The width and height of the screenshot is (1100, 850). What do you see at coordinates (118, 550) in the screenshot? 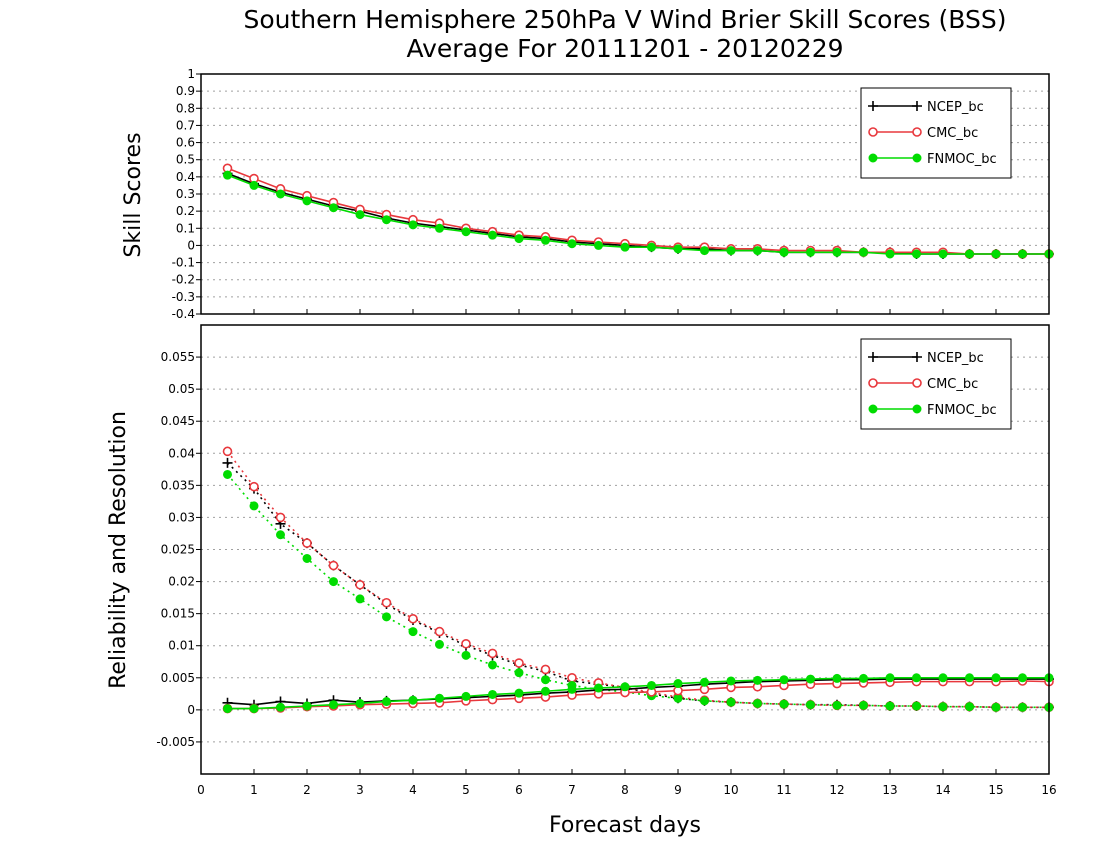
I see `y-axis-title-reliability-resolution: Reliability and Resolution` at bounding box center [118, 550].